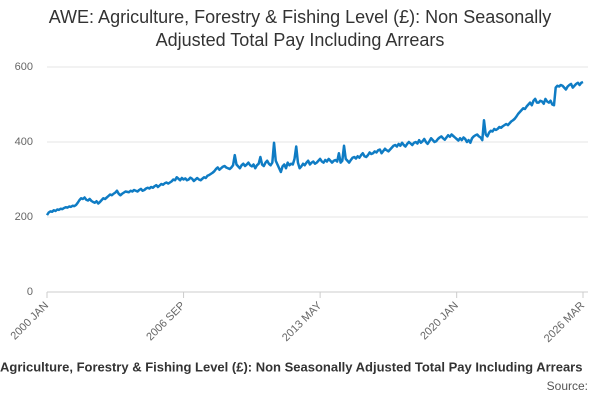 The width and height of the screenshot is (600, 400). What do you see at coordinates (24, 142) in the screenshot?
I see `y-tick-label: 400` at bounding box center [24, 142].